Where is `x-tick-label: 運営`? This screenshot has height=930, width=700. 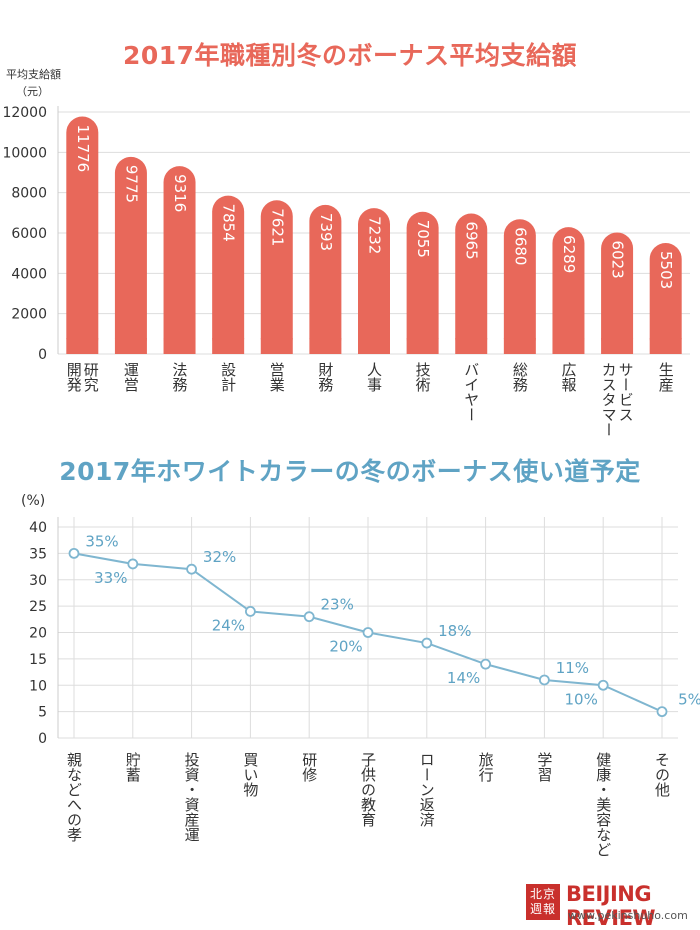
x-tick-label: 運営 is located at coordinates (131, 377).